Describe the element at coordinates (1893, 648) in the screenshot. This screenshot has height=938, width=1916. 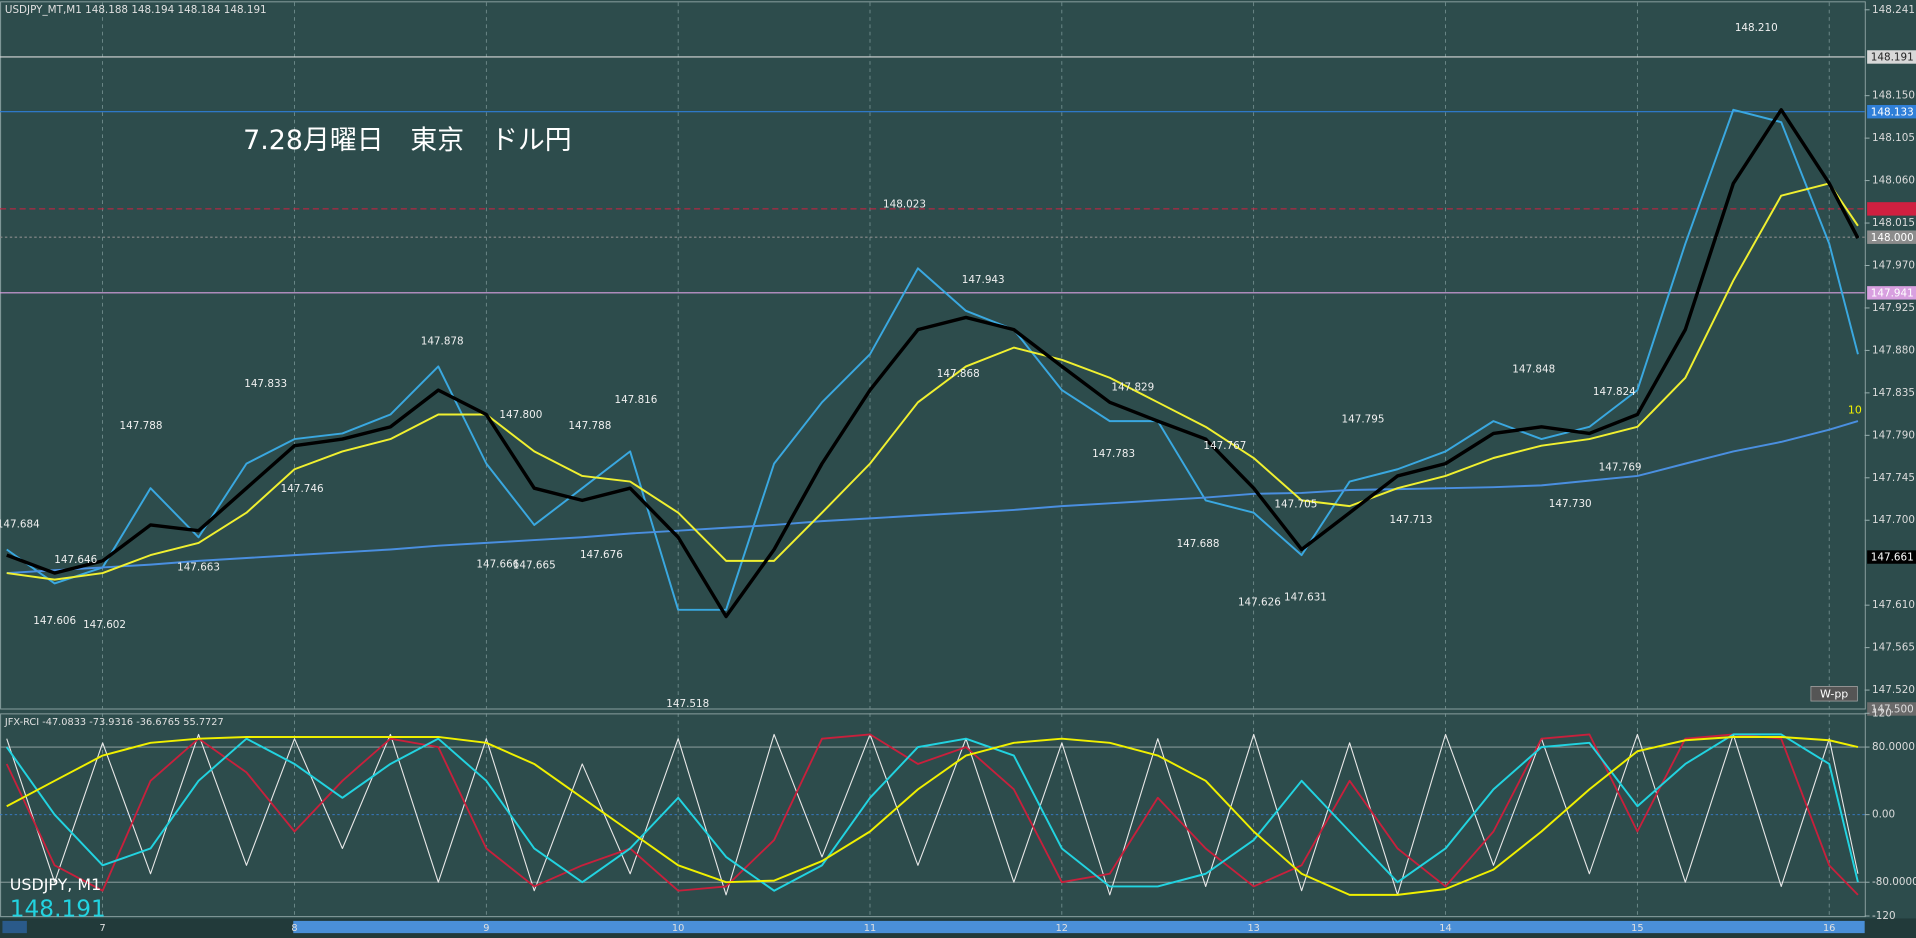
I see `y-tick-label: 147.565` at that location.